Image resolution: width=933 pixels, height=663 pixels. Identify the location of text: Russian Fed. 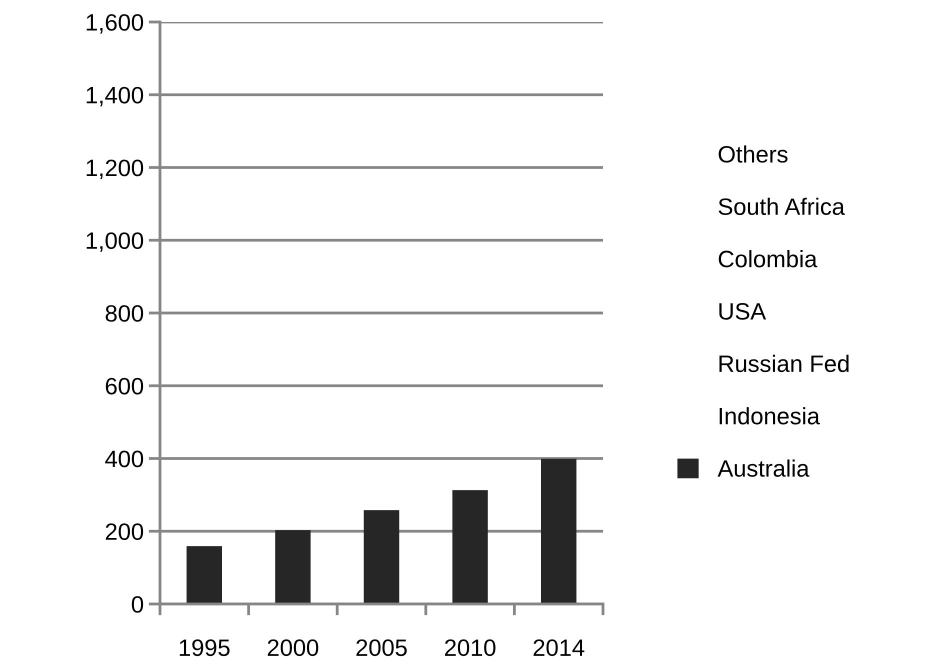
(784, 363).